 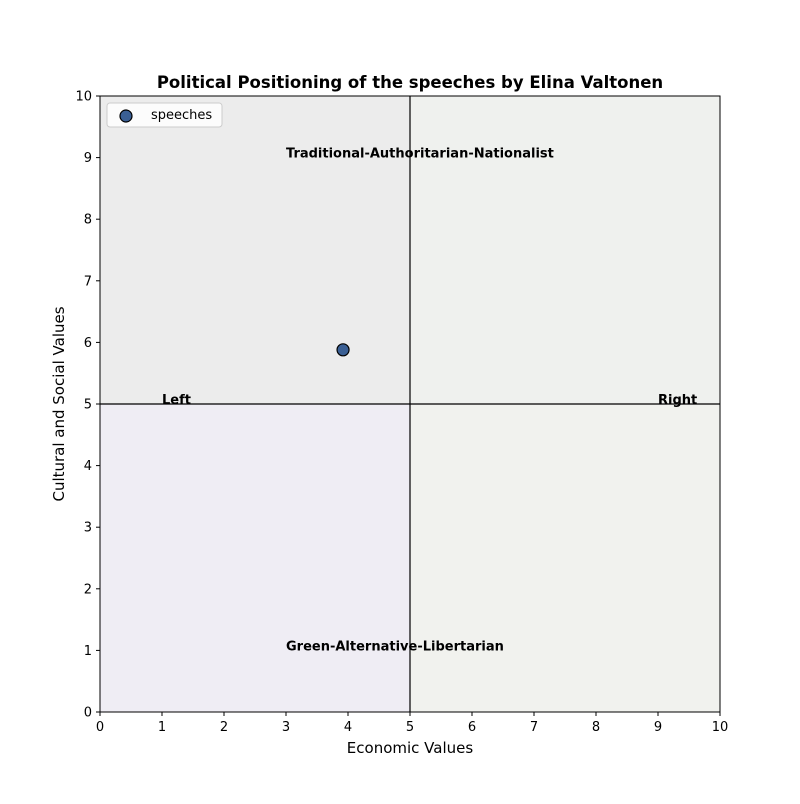 I want to click on y-tick-label: 5, so click(x=88, y=405).